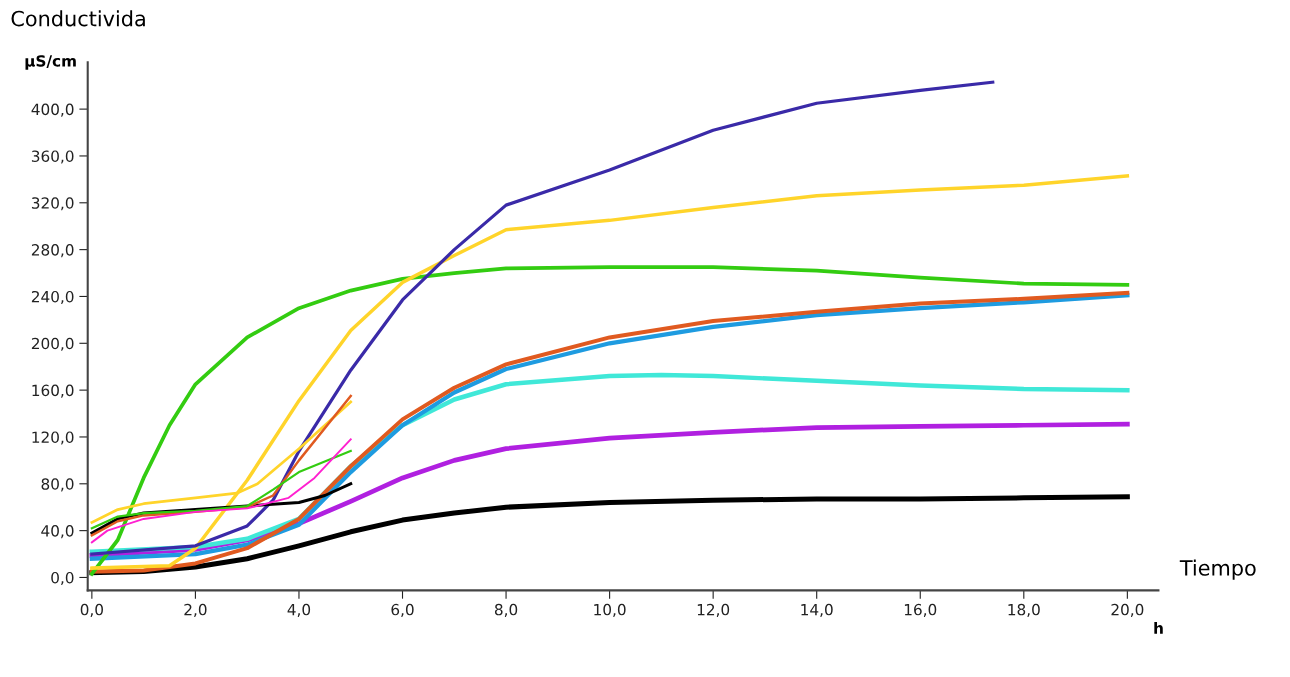  I want to click on x-tick-label: 12,0, so click(713, 610).